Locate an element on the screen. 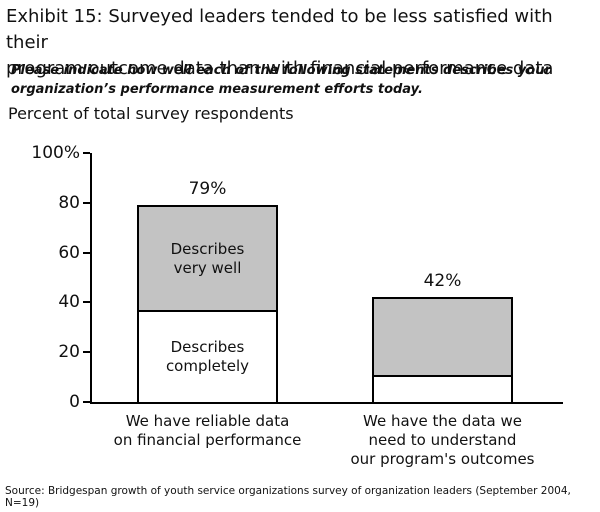 This screenshot has width=600, height=512. y-axis-tick-label: 60 is located at coordinates (69, 253).